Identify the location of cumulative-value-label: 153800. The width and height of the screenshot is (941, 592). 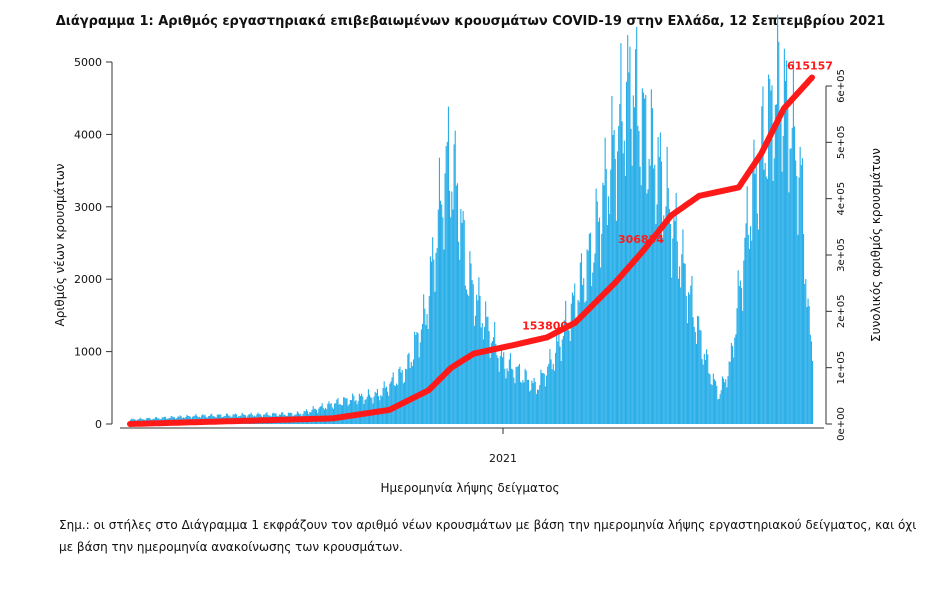
(545, 325).